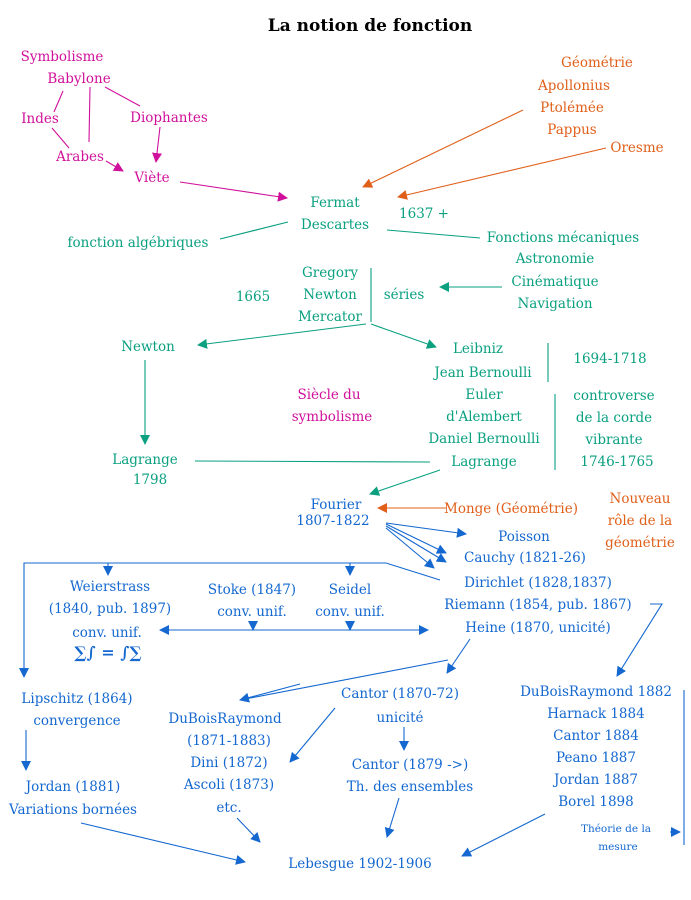 The width and height of the screenshot is (691, 900). I want to click on node-fermat: Fermat, so click(335, 203).